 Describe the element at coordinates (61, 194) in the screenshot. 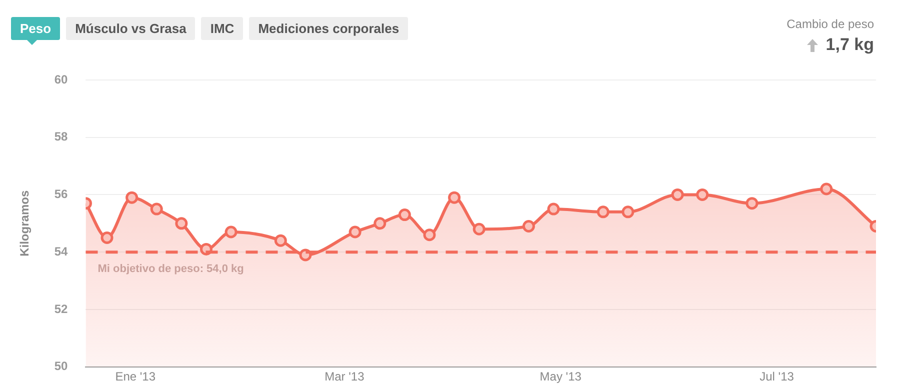

I see `y-tick-label: 56` at that location.